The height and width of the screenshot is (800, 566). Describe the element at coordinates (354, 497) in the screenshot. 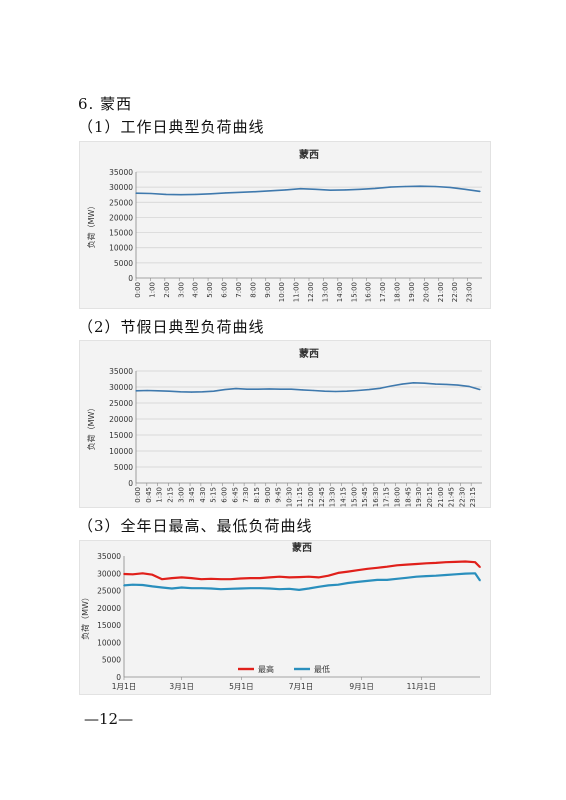

I see `x-tick-label: 15:00` at that location.